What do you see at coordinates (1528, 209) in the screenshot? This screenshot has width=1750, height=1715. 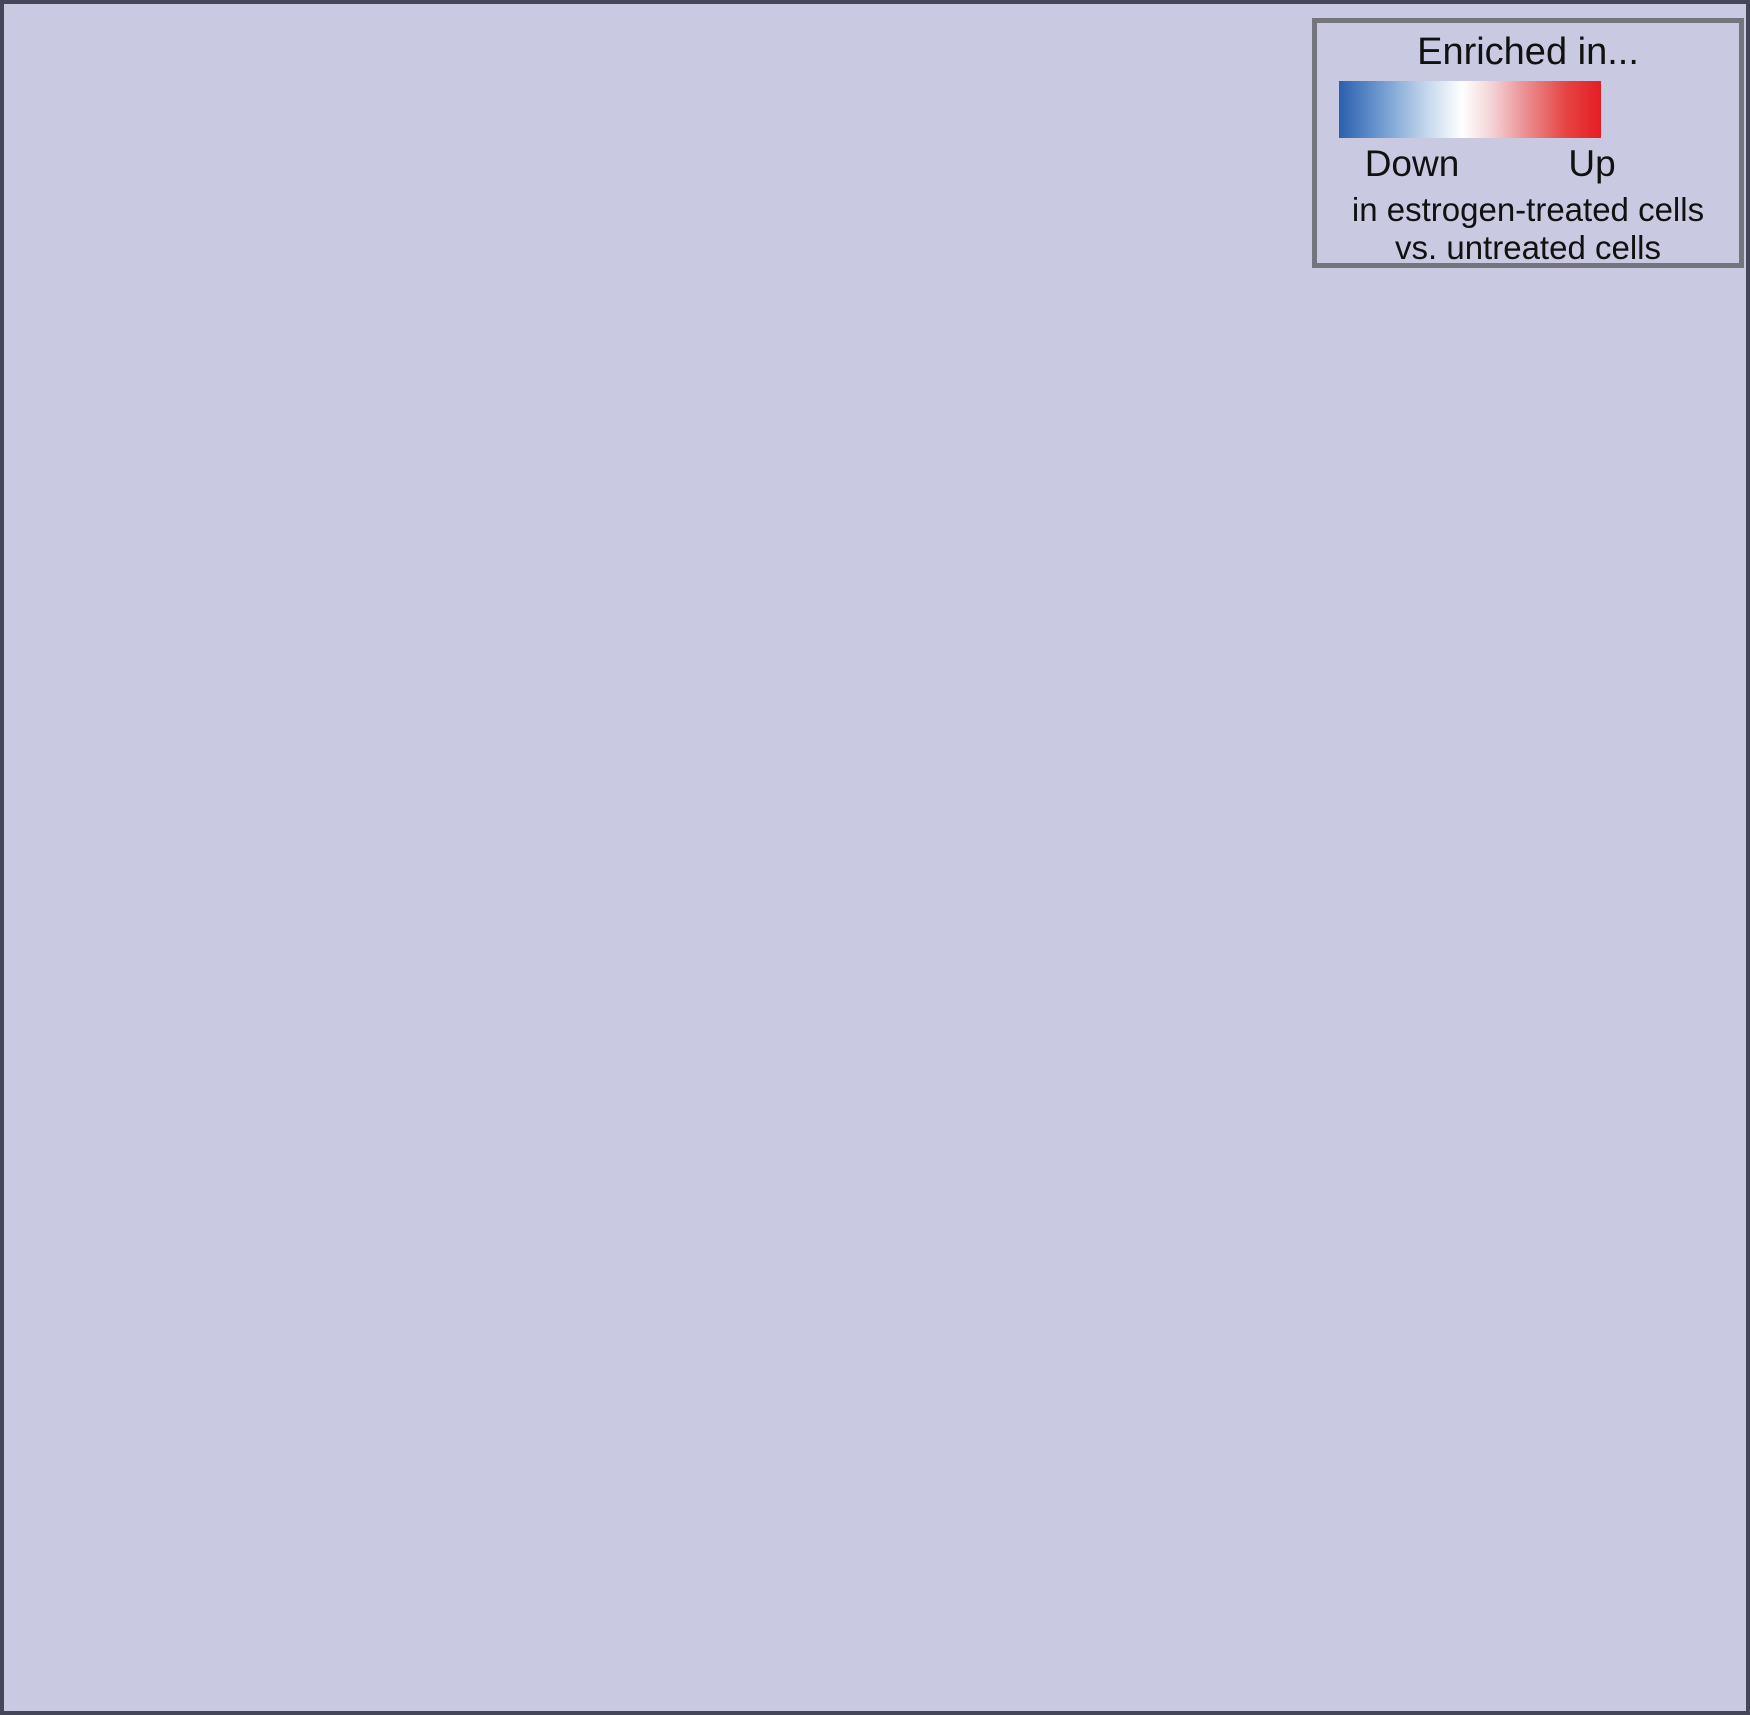 I see `legend-subtitle-line1: in estrogen-treated cells` at bounding box center [1528, 209].